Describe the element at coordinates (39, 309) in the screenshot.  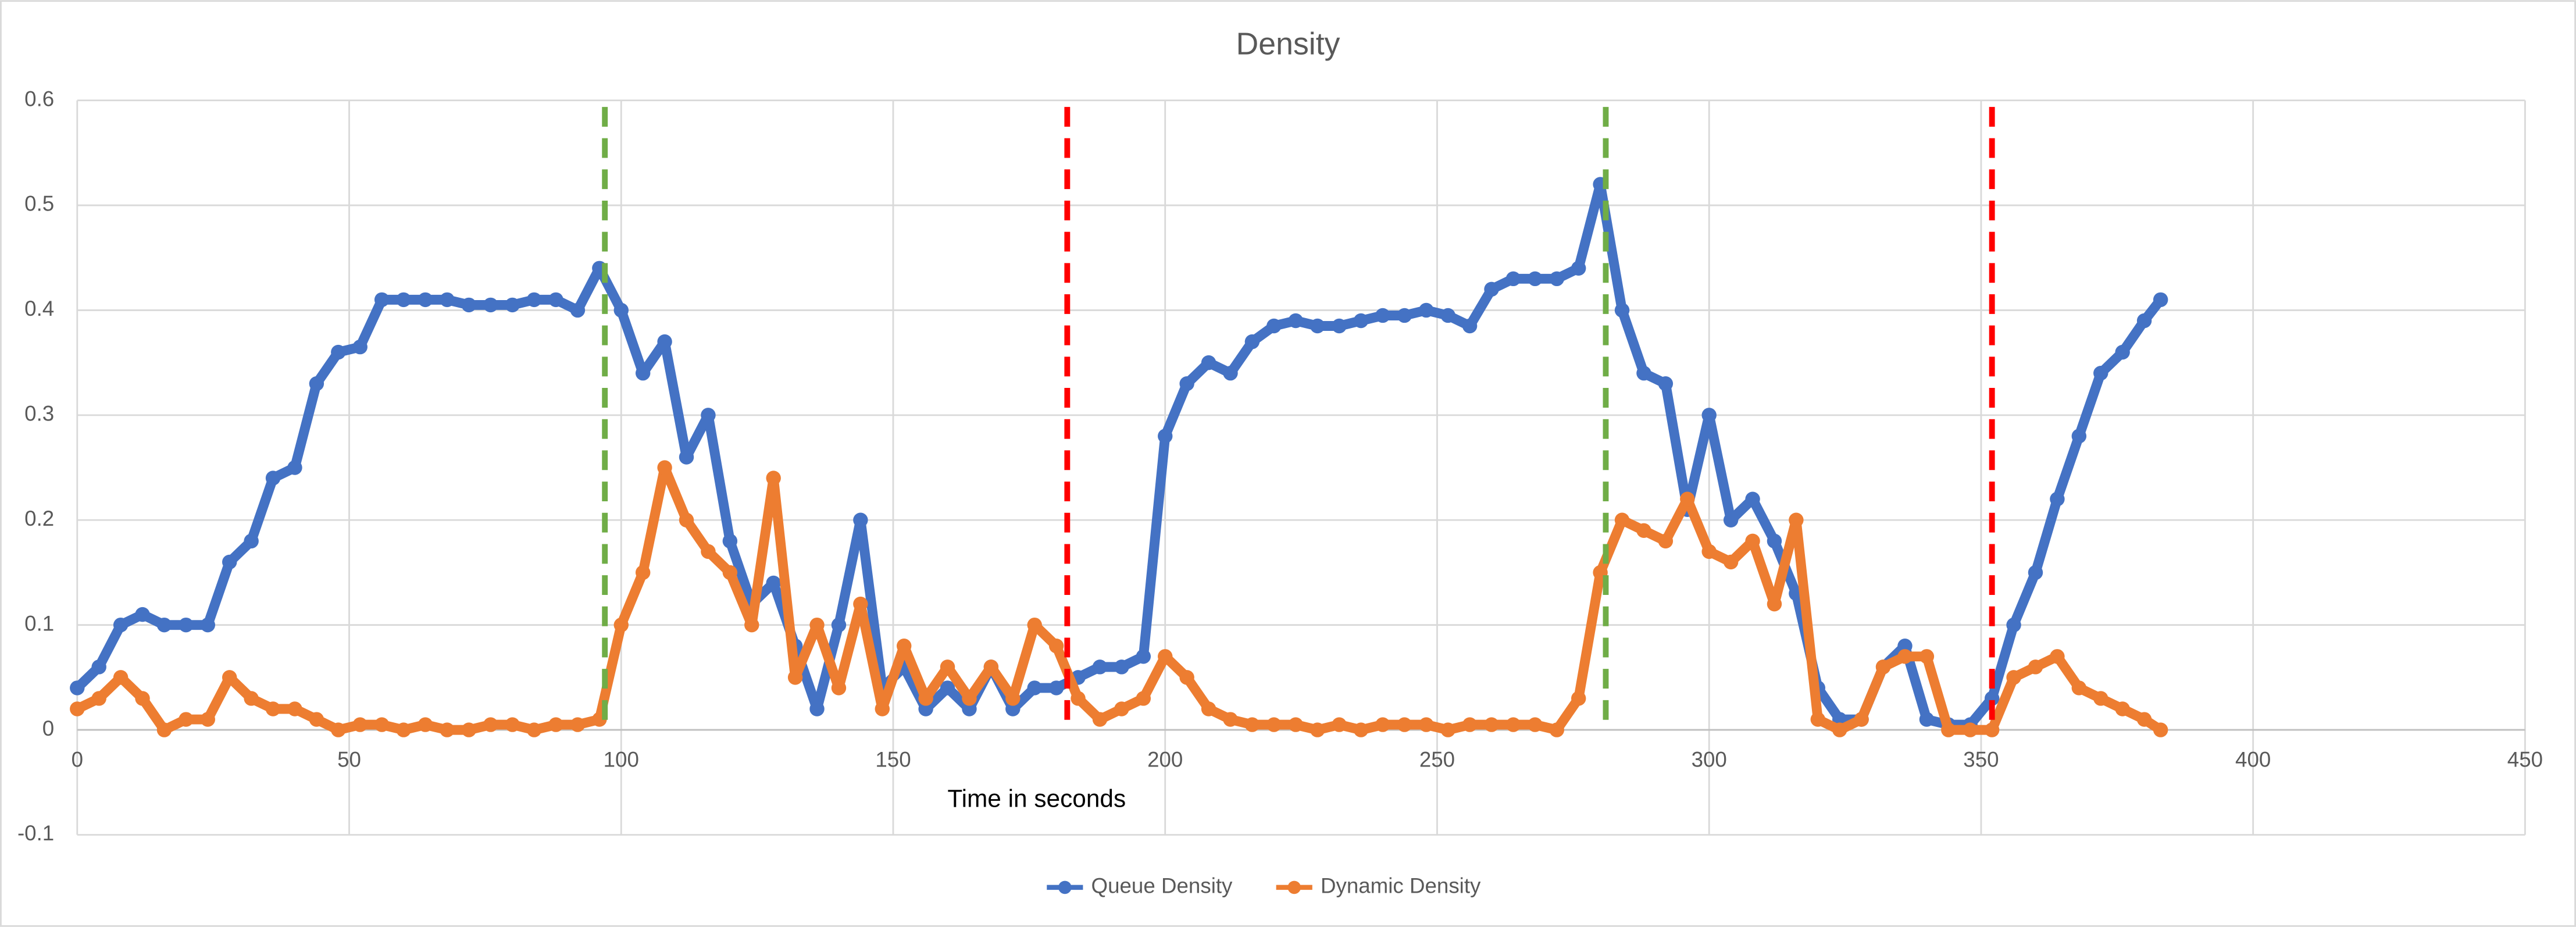
I see `y-tick-label: 0.4` at that location.